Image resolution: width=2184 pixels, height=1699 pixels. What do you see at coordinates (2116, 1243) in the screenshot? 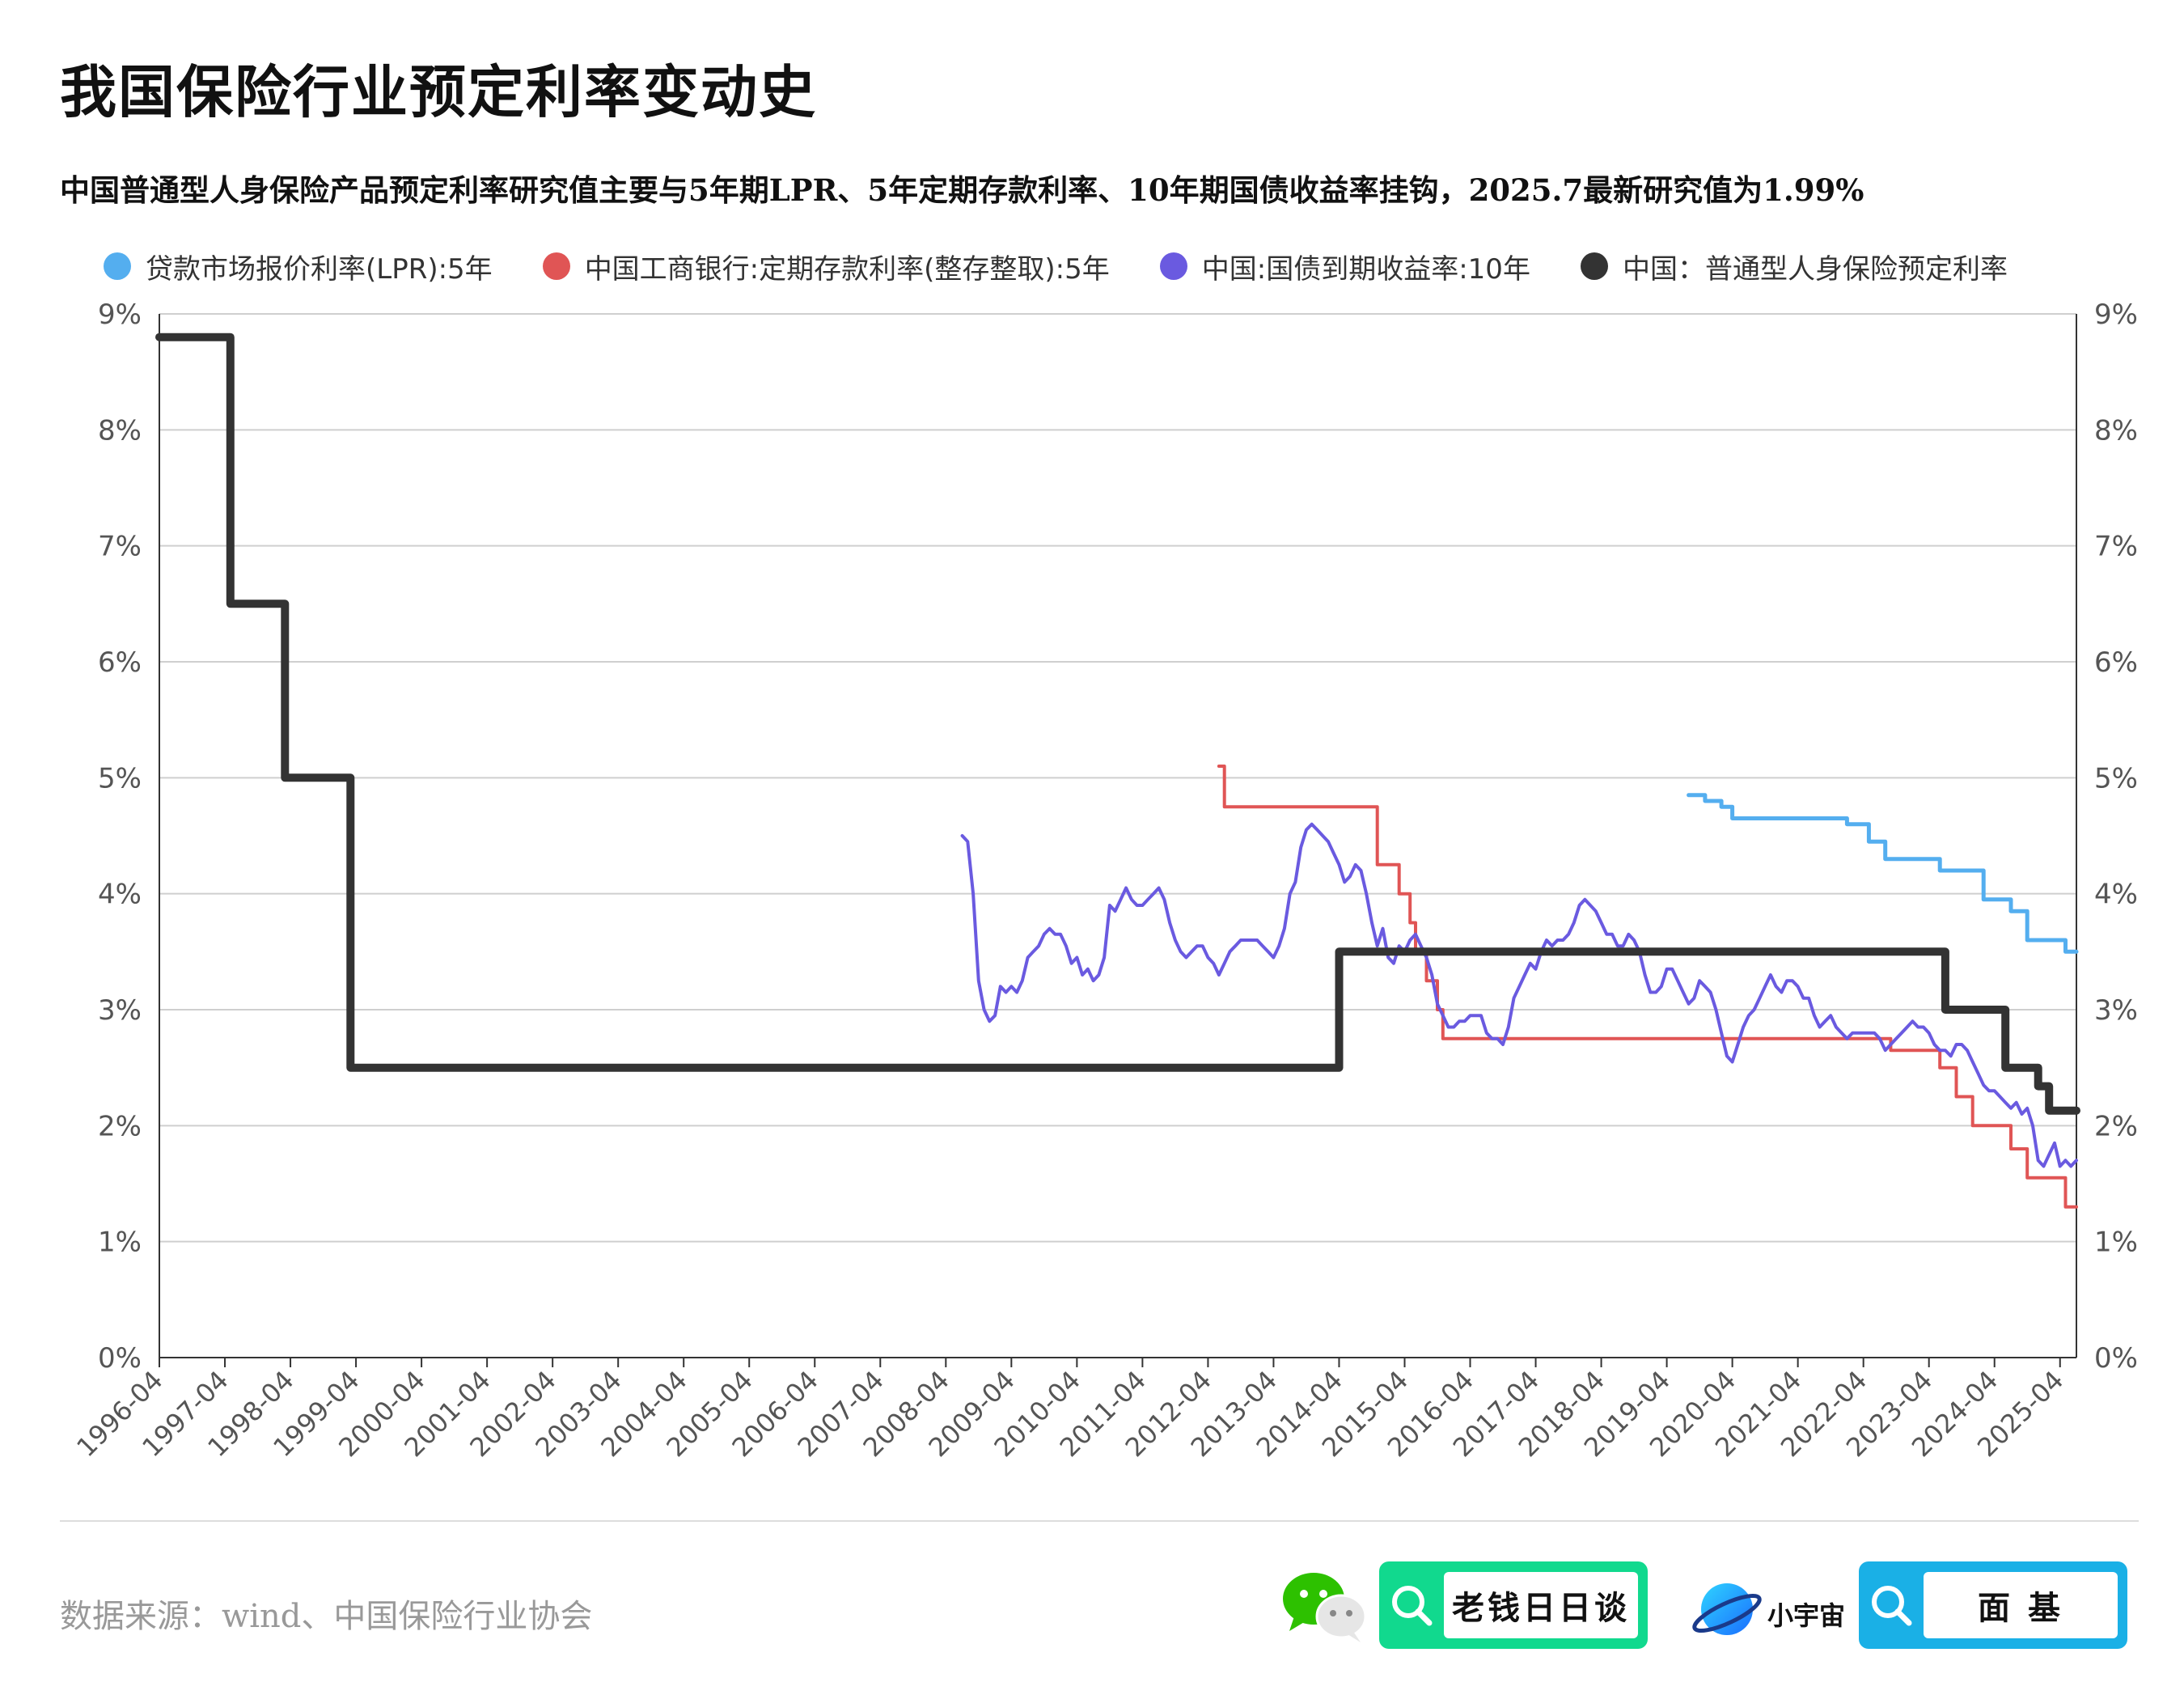
I see `y-tick-label-right: 1%` at bounding box center [2116, 1243].